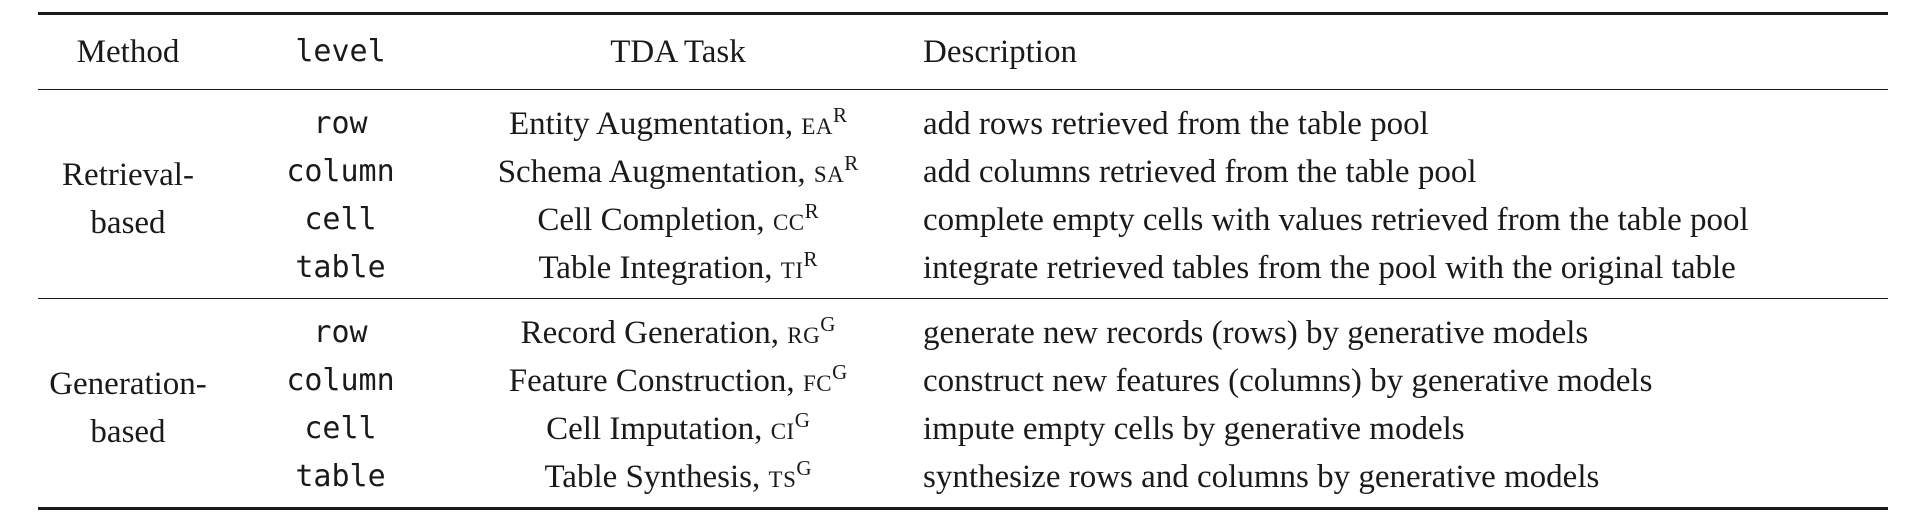 This screenshot has height=527, width=1914. Describe the element at coordinates (817, 124) in the screenshot. I see `task-abbr: EA` at that location.